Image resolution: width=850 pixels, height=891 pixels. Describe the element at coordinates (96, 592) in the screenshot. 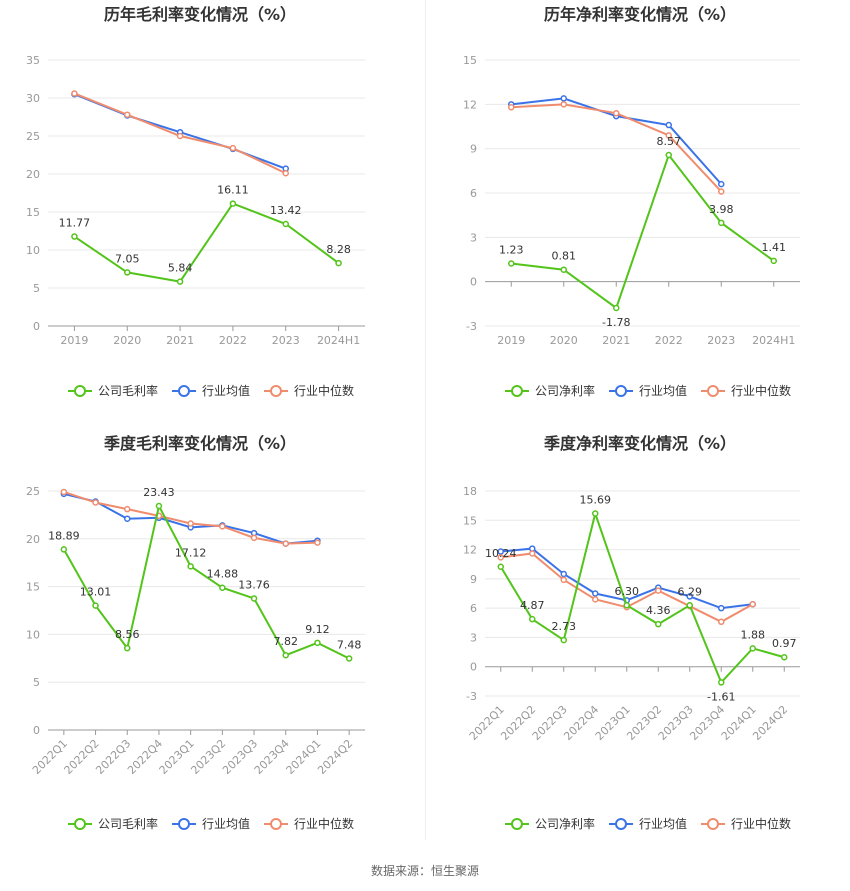

I see `data-label: 13.01` at that location.